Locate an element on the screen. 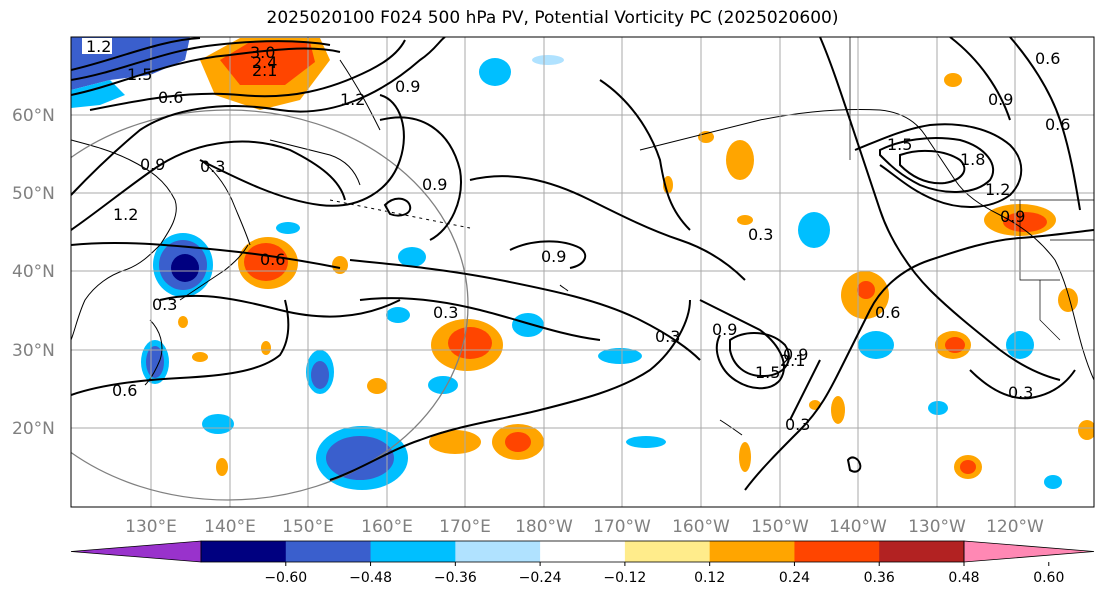  hawaii-islands is located at coordinates (564, 288).